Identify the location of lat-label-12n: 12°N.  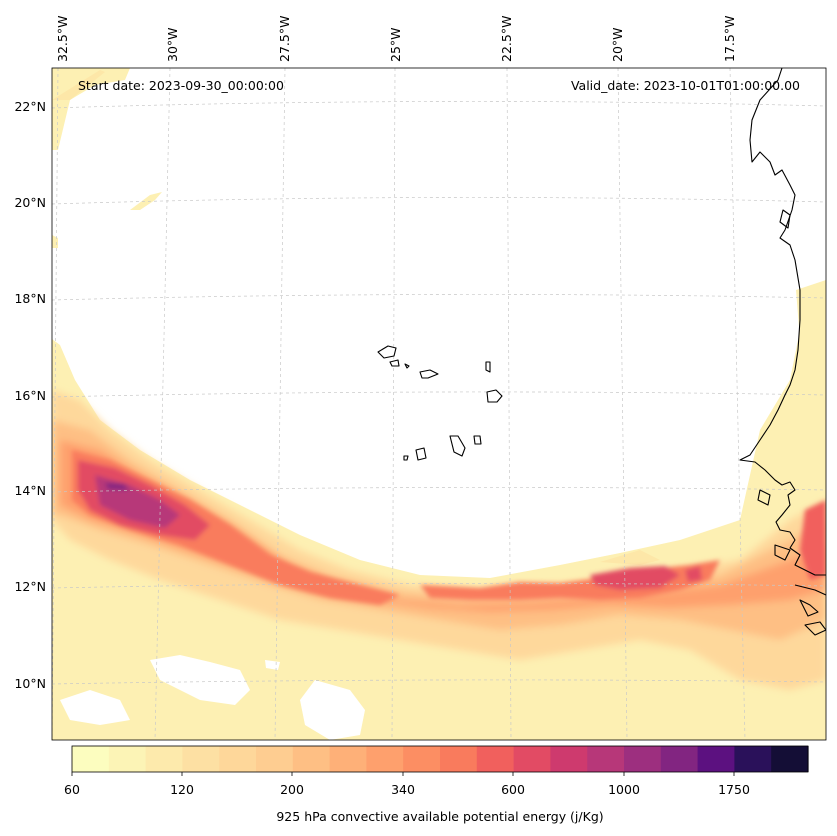
(30, 586).